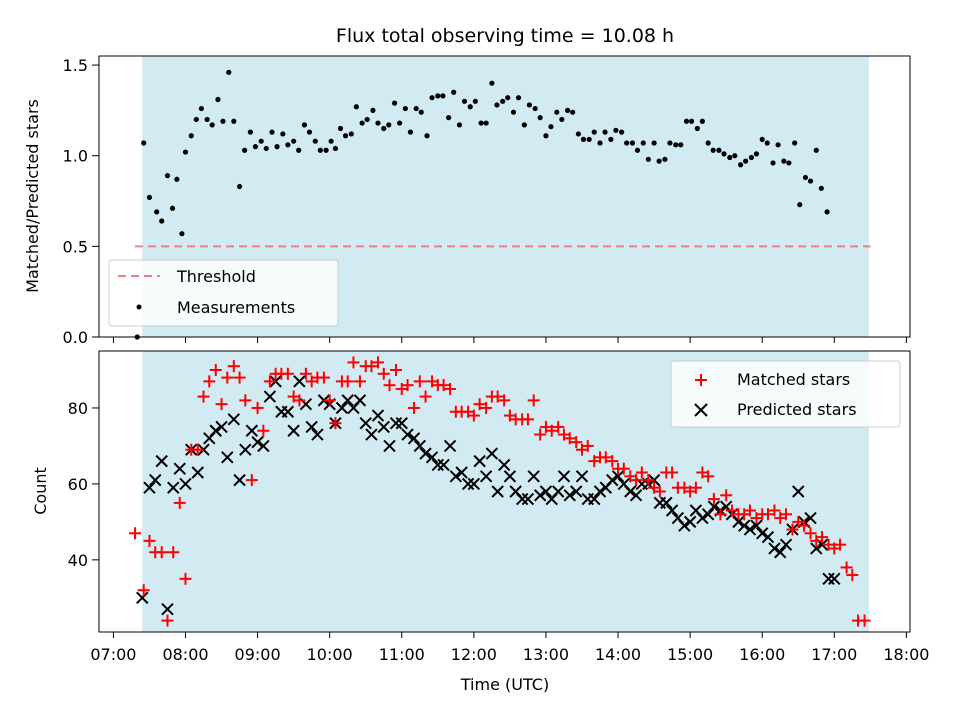  Describe the element at coordinates (690, 654) in the screenshot. I see `x-tick-label: 15:00` at that location.